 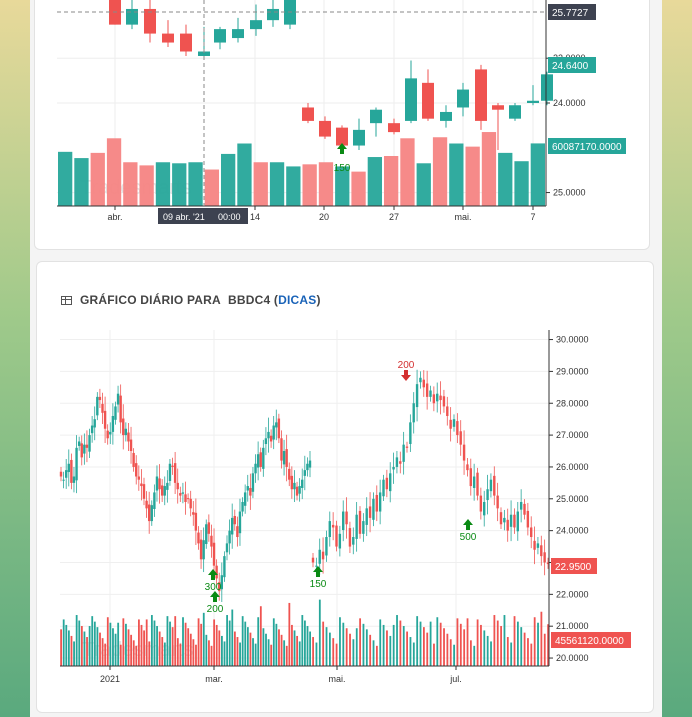 I want to click on buy-signal-label: 150, so click(x=342, y=168).